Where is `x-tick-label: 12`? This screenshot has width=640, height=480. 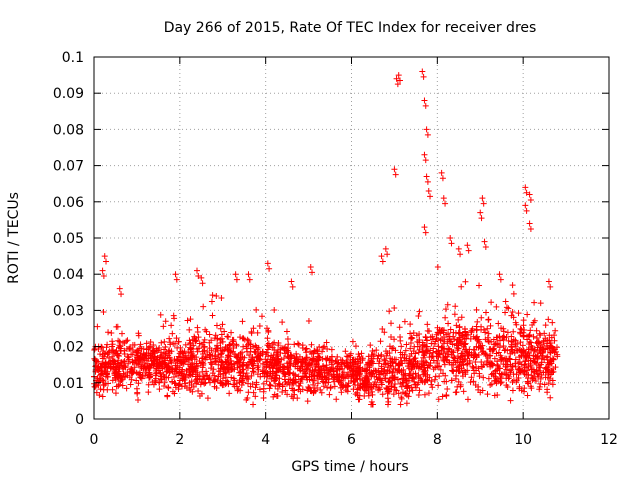
x-tick-label: 12 is located at coordinates (609, 440).